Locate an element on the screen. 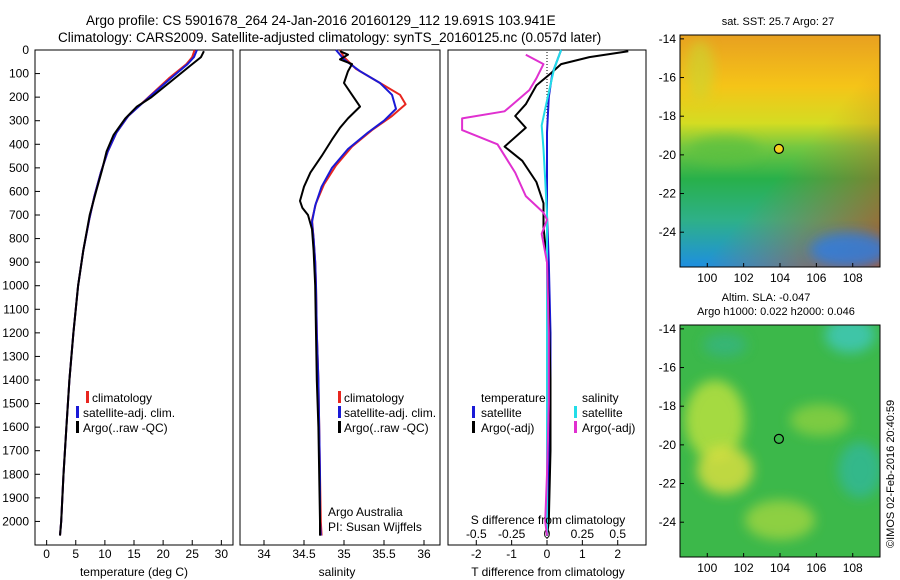 Image resolution: width=900 pixels, height=580 pixels. depth-ytick-label: 1400 is located at coordinates (15, 380).